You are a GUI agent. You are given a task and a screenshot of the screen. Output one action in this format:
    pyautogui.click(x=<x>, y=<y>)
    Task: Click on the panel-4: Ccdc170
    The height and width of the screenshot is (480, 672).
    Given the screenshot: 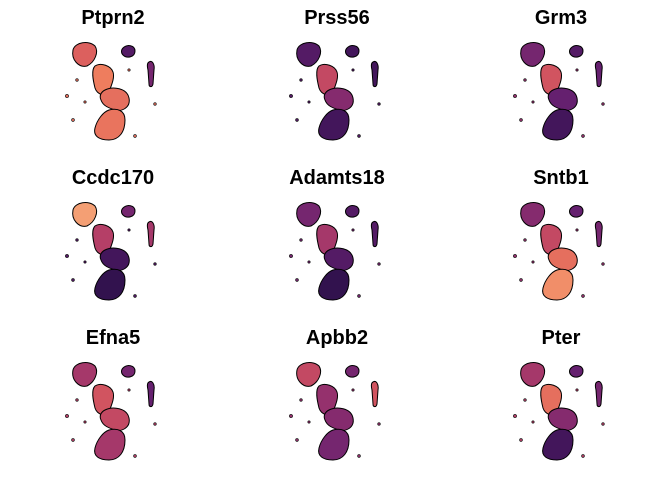 What is the action you would take?
    pyautogui.click(x=111, y=234)
    